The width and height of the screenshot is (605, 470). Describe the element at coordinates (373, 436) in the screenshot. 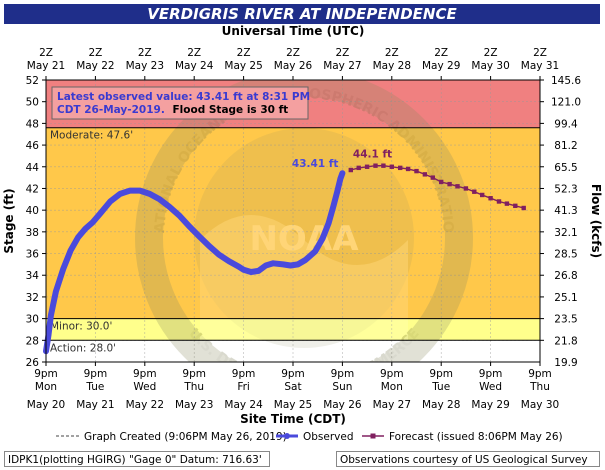

I see `legend-forecast-marker` at that location.